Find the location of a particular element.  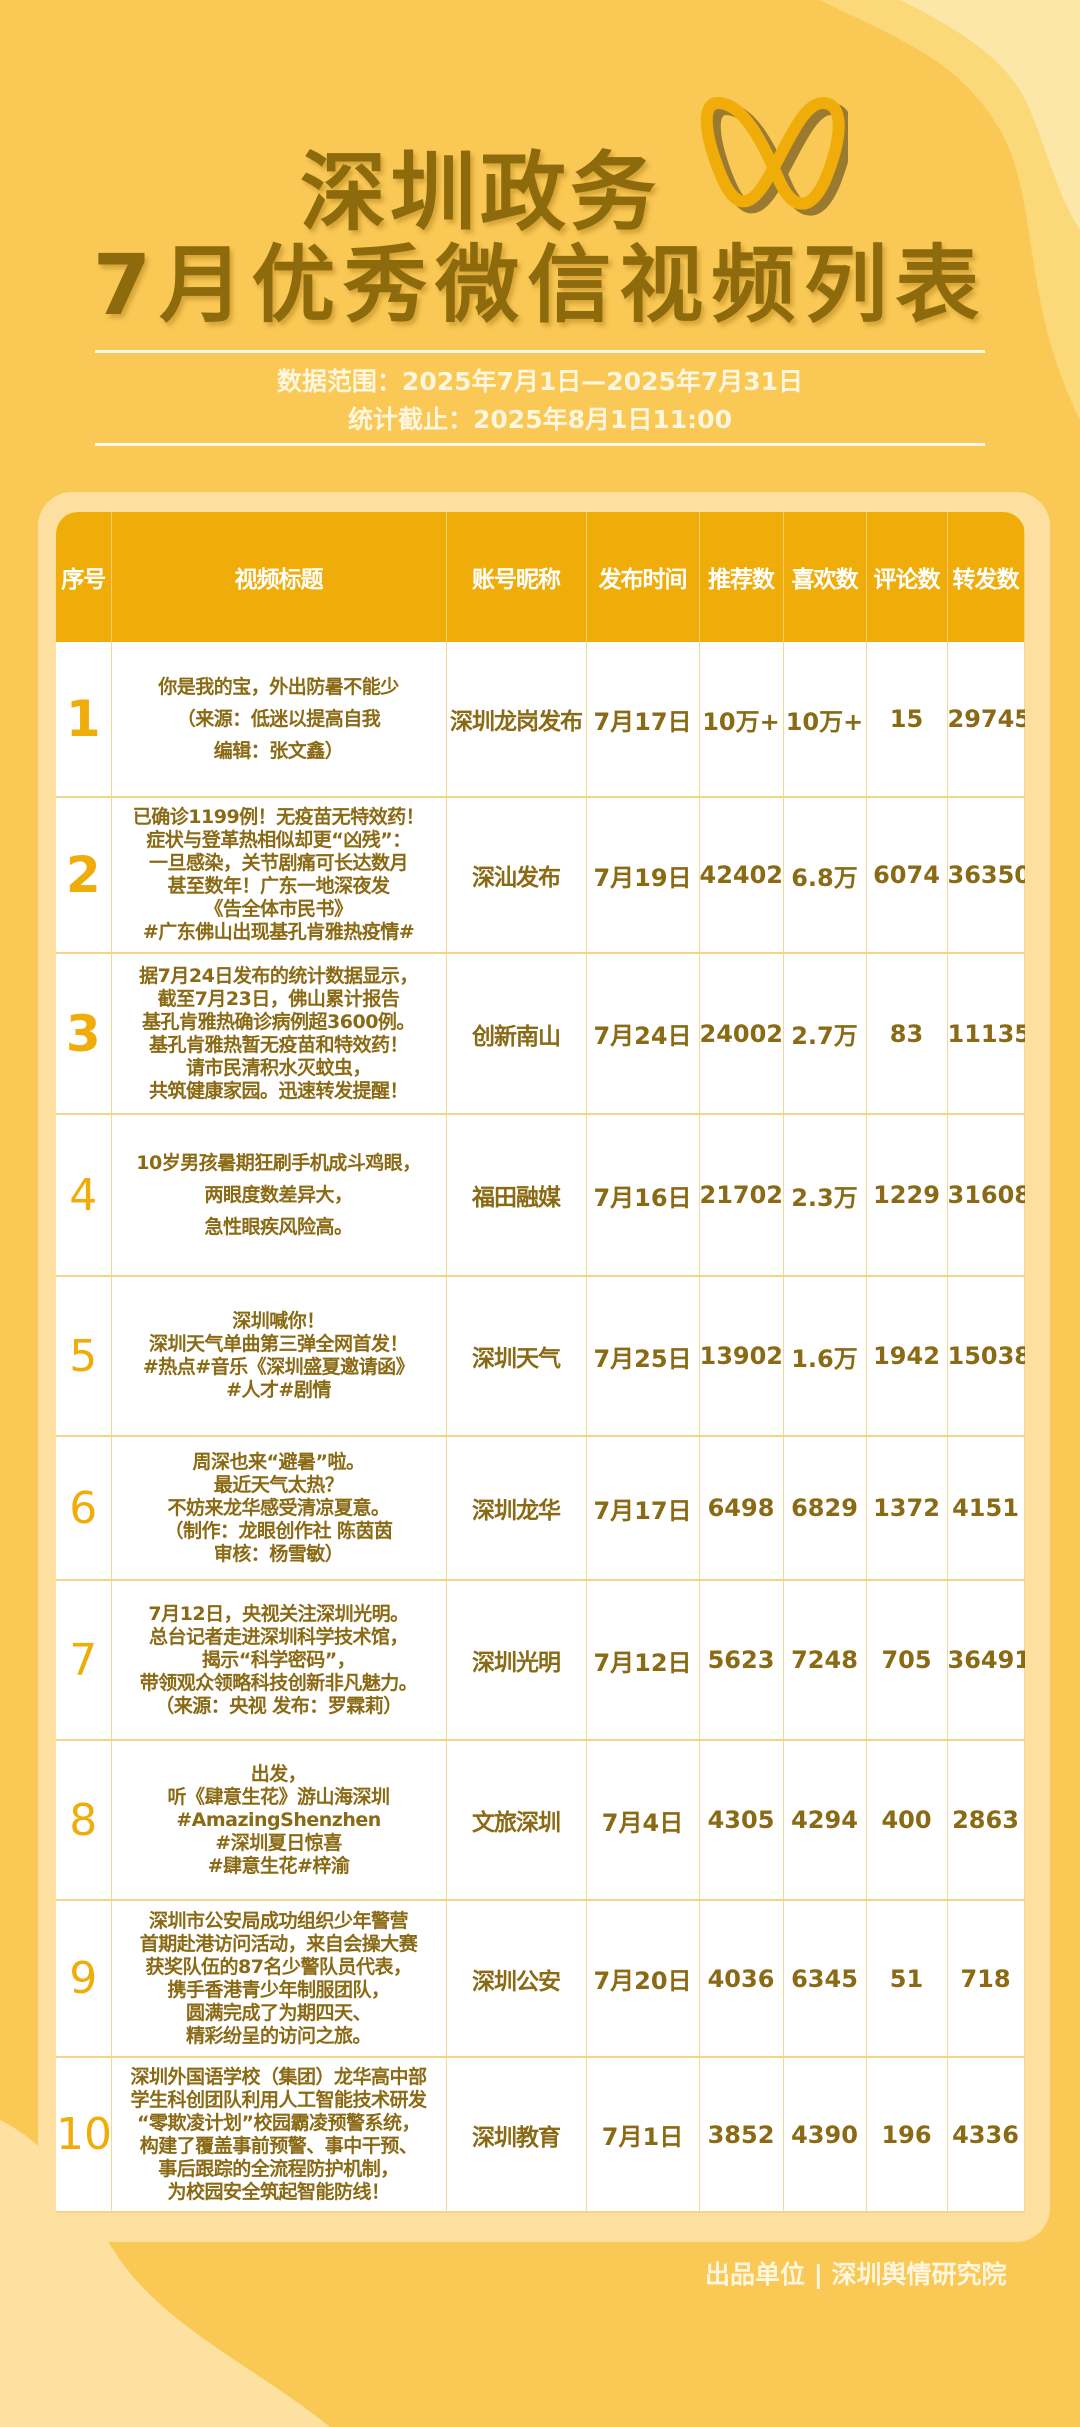

title-line: 圆满完成了为期四天、 is located at coordinates (278, 2012).